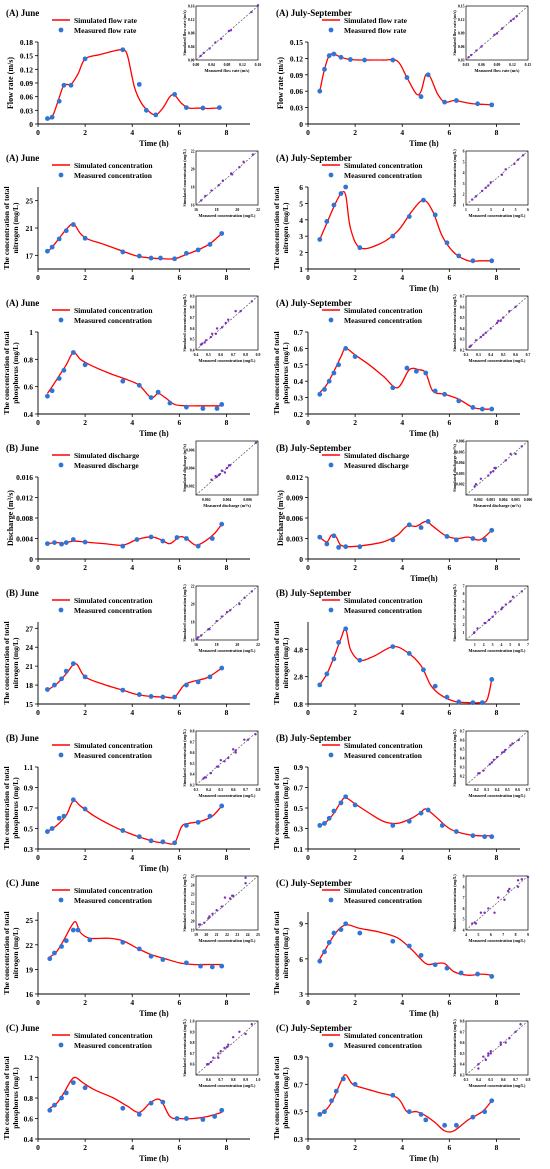 This screenshot has width=550, height=1169. I want to click on y-tick-label: 0.003, so click(294, 539).